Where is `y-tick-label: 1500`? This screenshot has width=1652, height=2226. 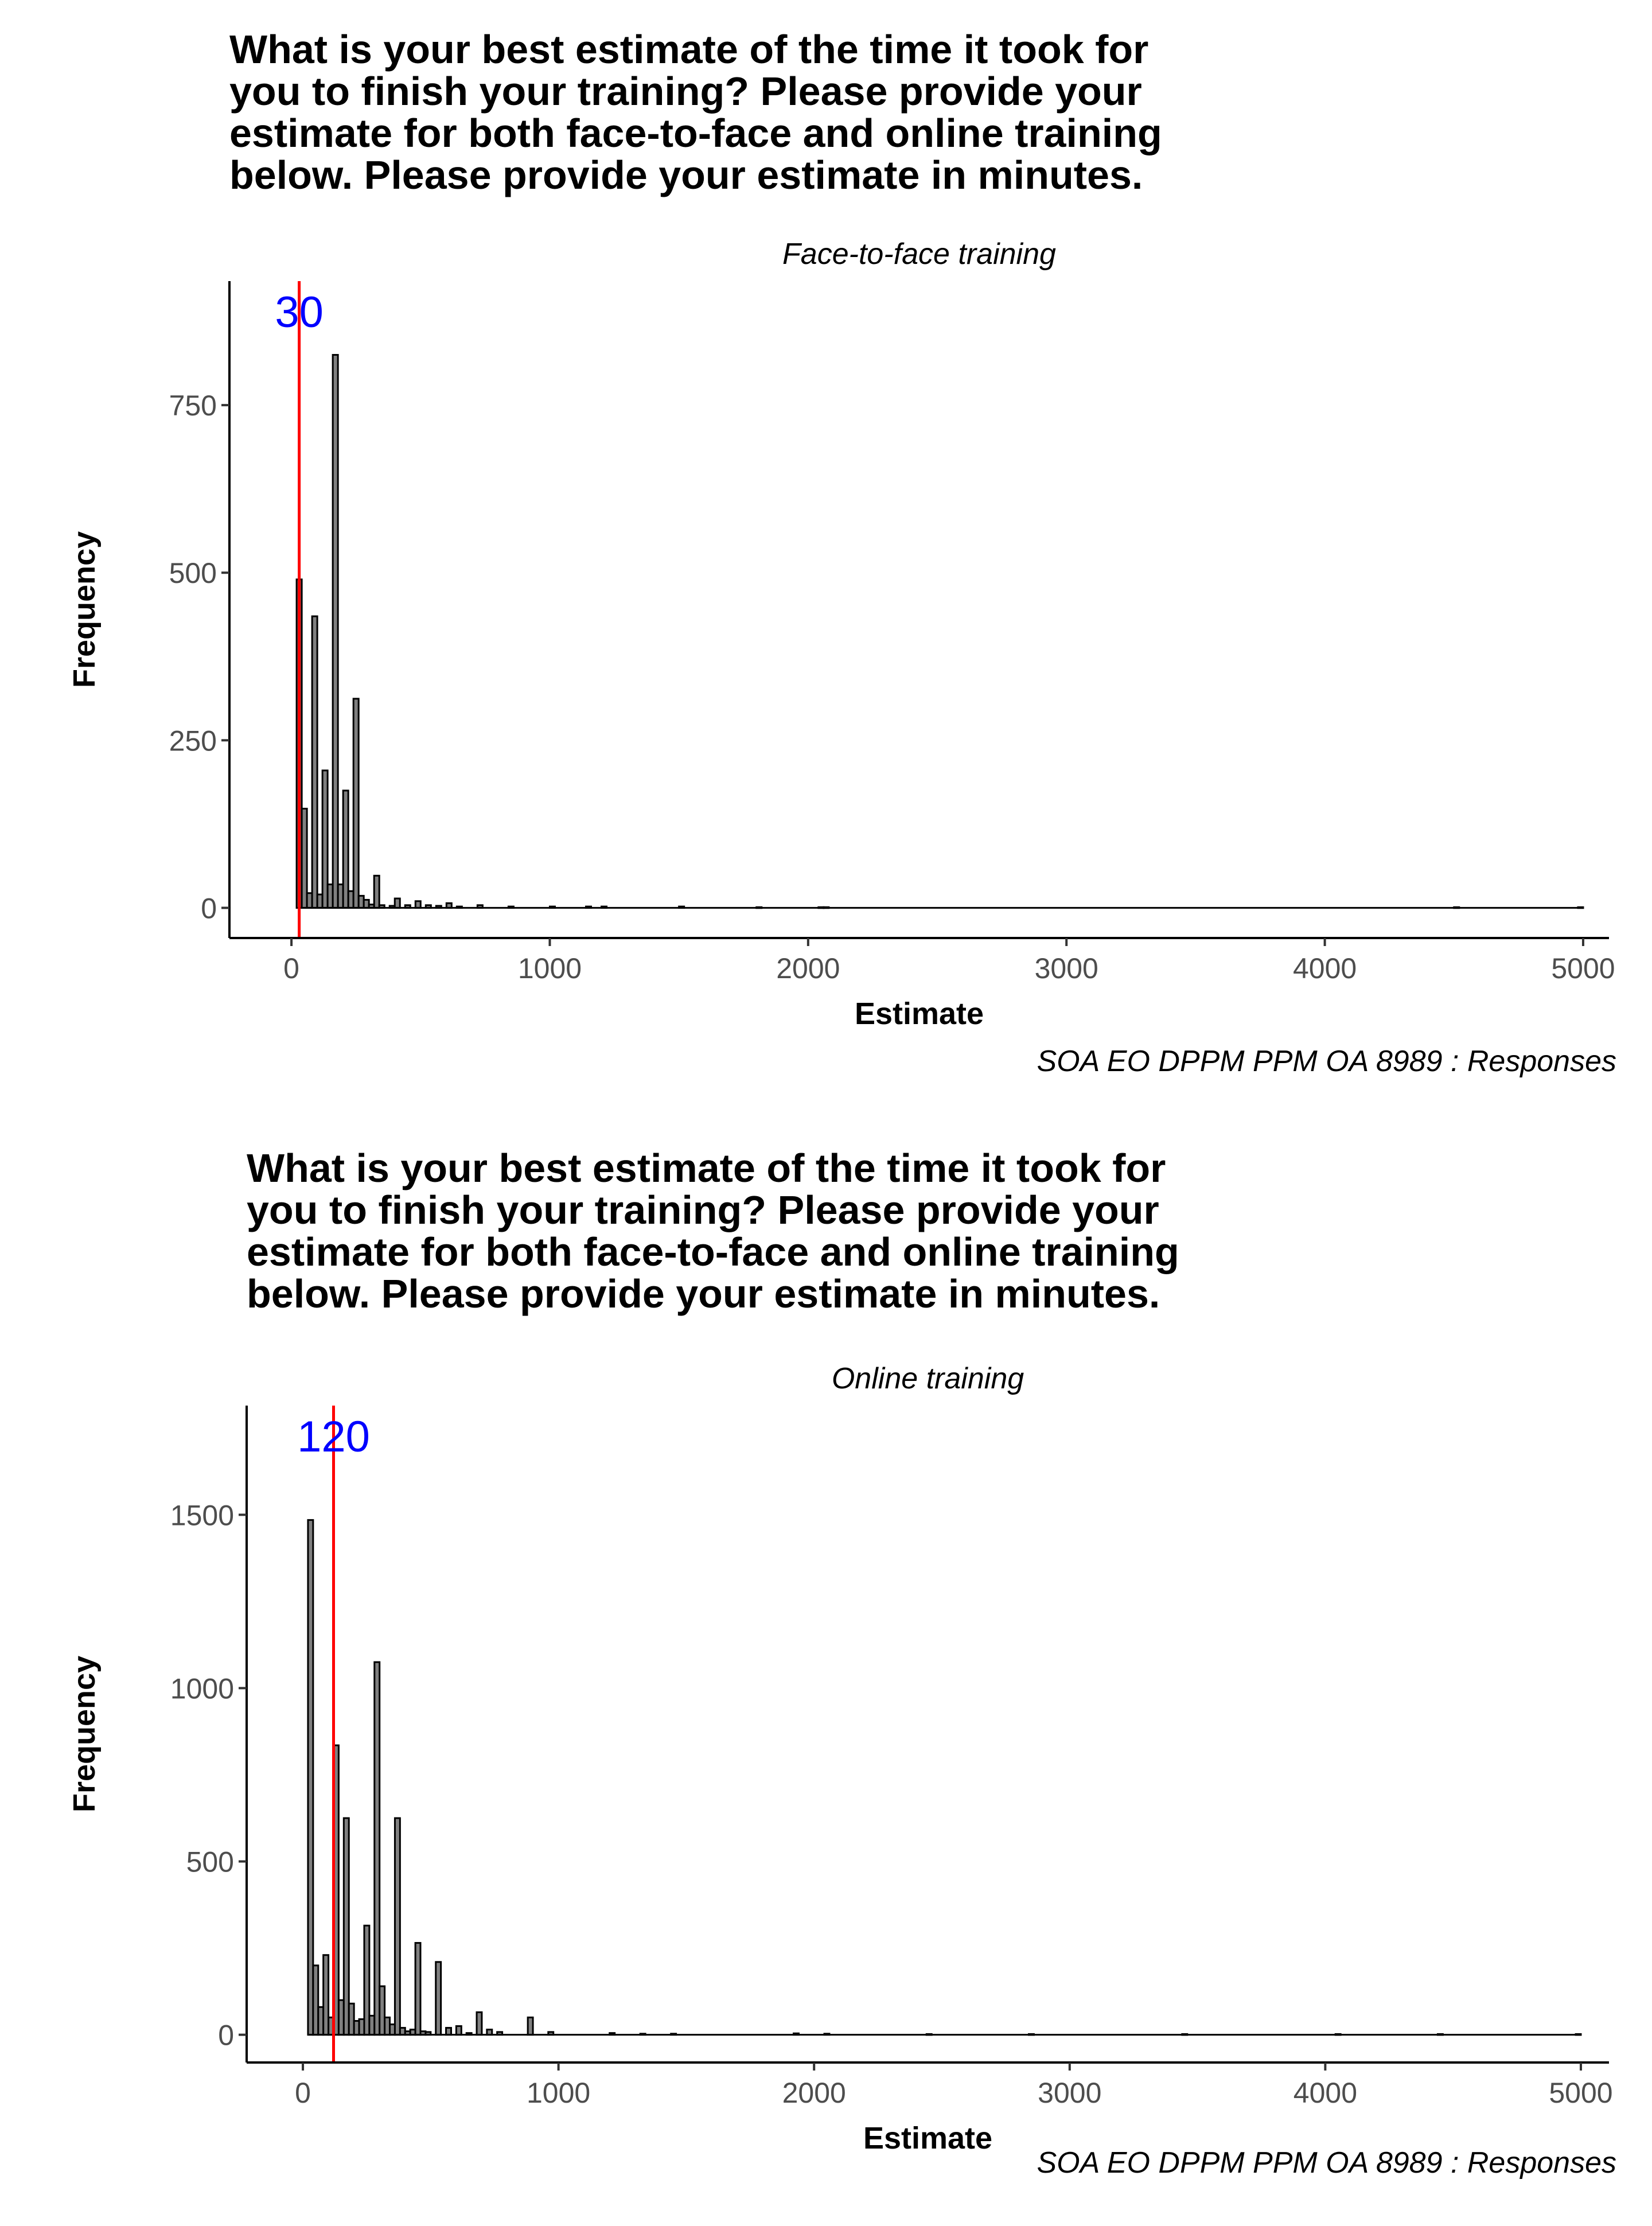 y-tick-label: 1500 is located at coordinates (202, 1515).